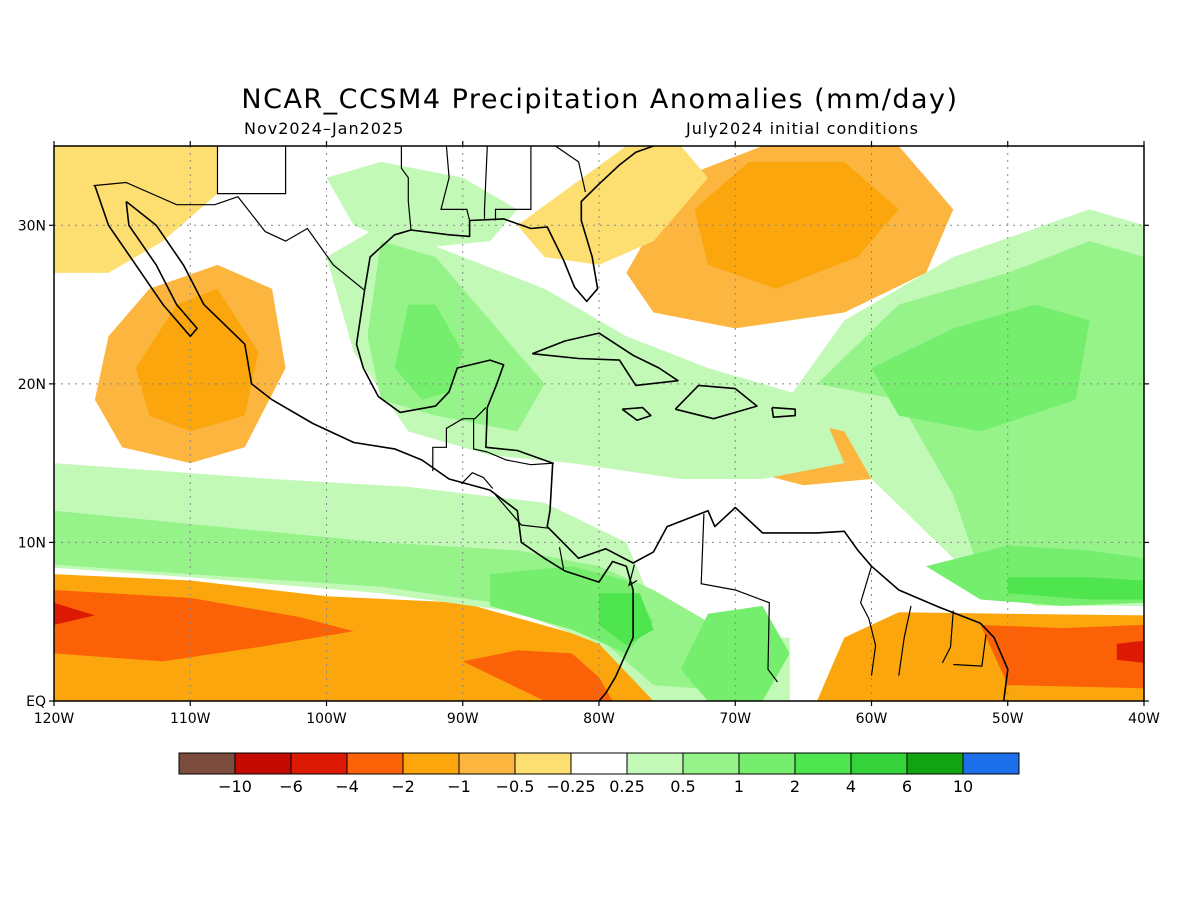  What do you see at coordinates (54, 719) in the screenshot?
I see `lon-tick-label: 120W` at bounding box center [54, 719].